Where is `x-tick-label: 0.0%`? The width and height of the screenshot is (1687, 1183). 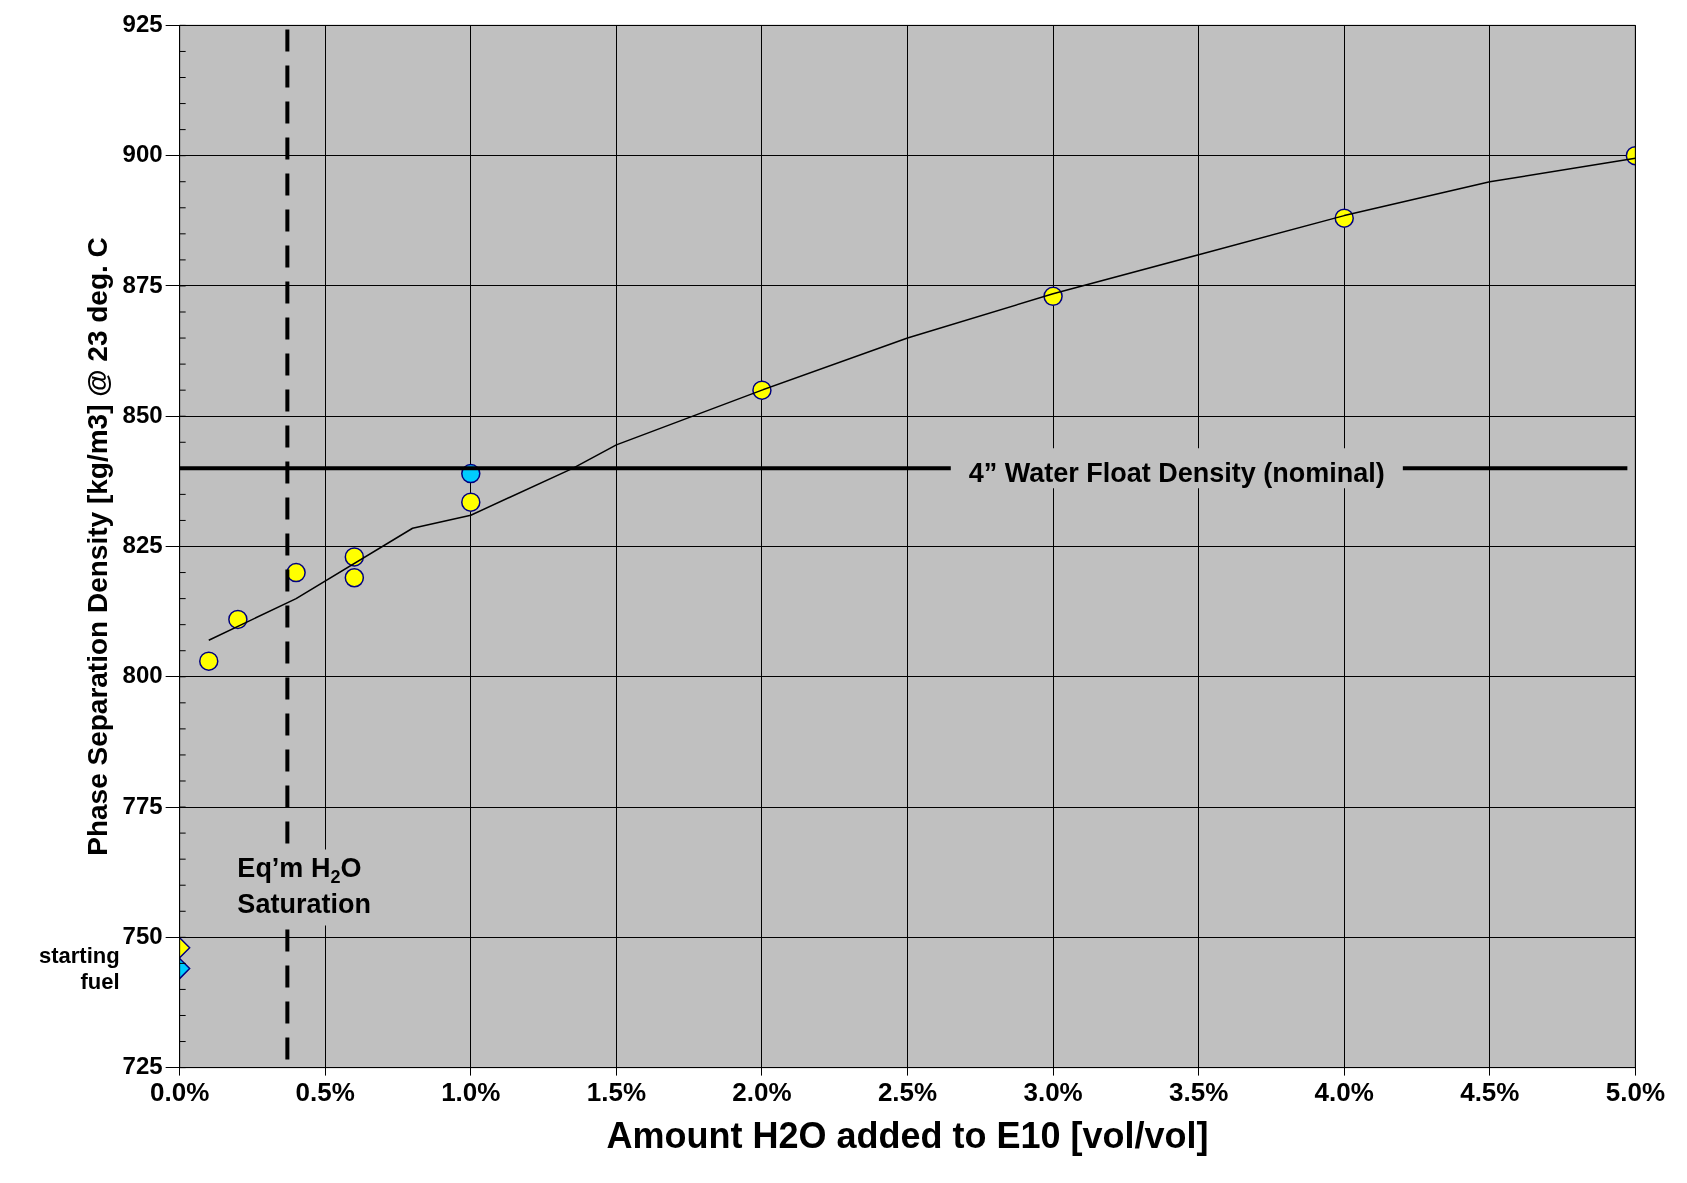
x-tick-label: 0.0% is located at coordinates (180, 1092).